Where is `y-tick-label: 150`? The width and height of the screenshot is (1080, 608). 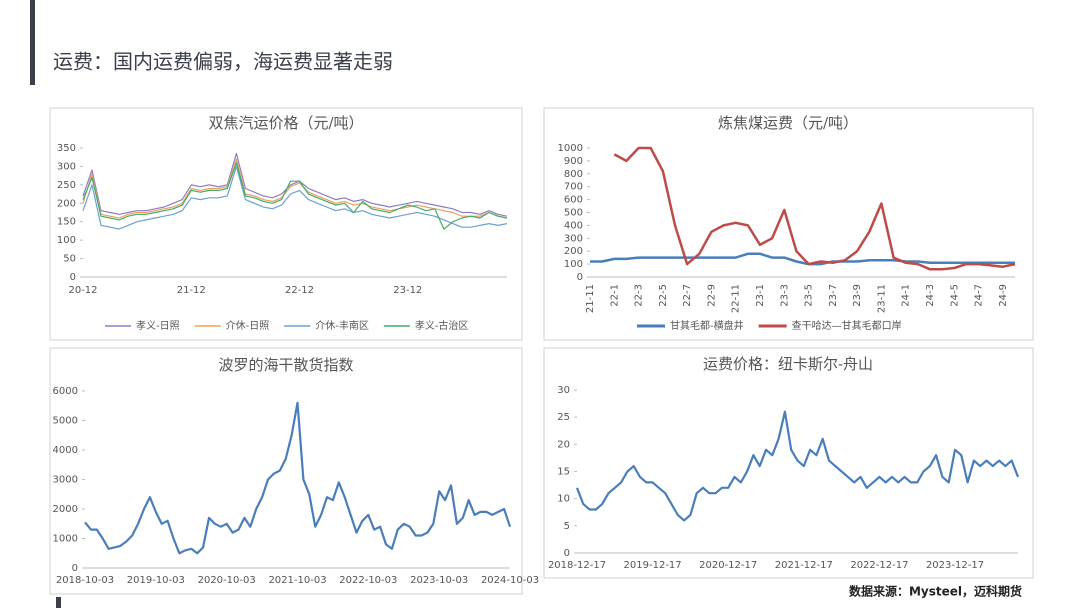
y-tick-label: 150 is located at coordinates (66, 222).